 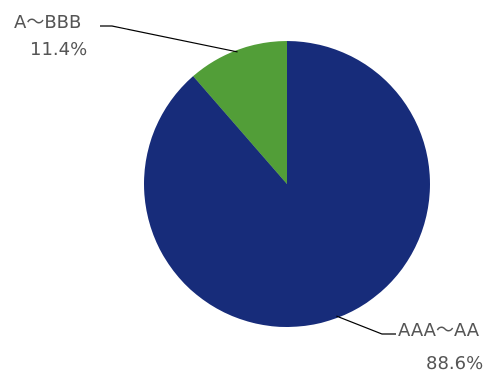 I want to click on slice-percent-label: 88.6%, so click(x=455, y=363).